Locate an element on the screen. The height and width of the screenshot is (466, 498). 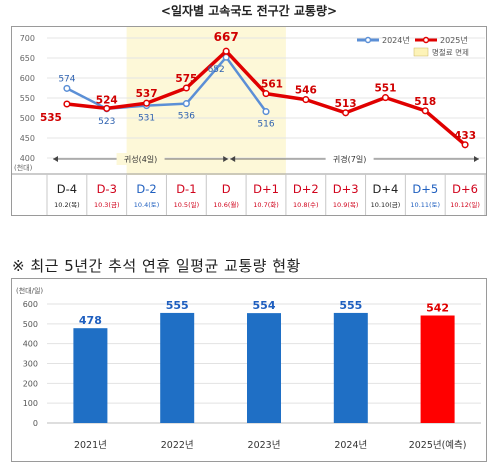
bar-y-tick-label: 200 is located at coordinates (30, 383).